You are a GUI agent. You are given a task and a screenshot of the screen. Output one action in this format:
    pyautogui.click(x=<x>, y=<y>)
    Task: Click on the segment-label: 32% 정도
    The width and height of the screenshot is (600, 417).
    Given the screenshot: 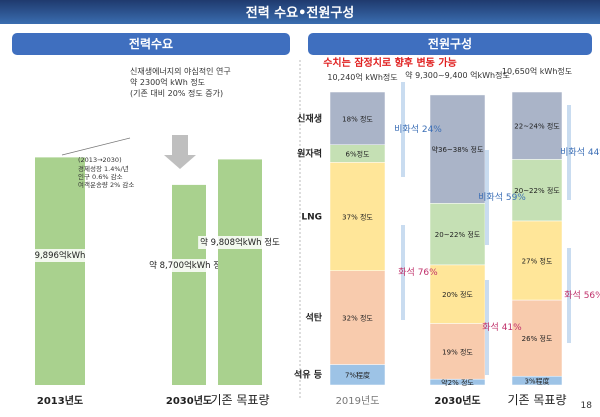 What is the action you would take?
    pyautogui.click(x=357, y=318)
    